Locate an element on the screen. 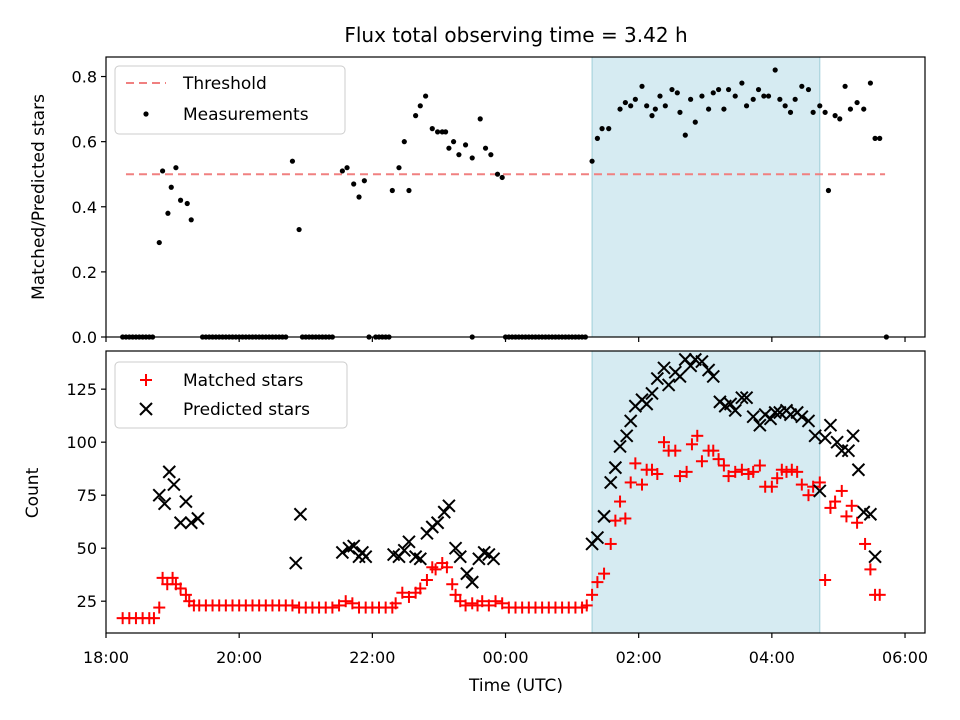 This screenshot has width=960, height=720. y-tick-label: 125 is located at coordinates (81, 389).